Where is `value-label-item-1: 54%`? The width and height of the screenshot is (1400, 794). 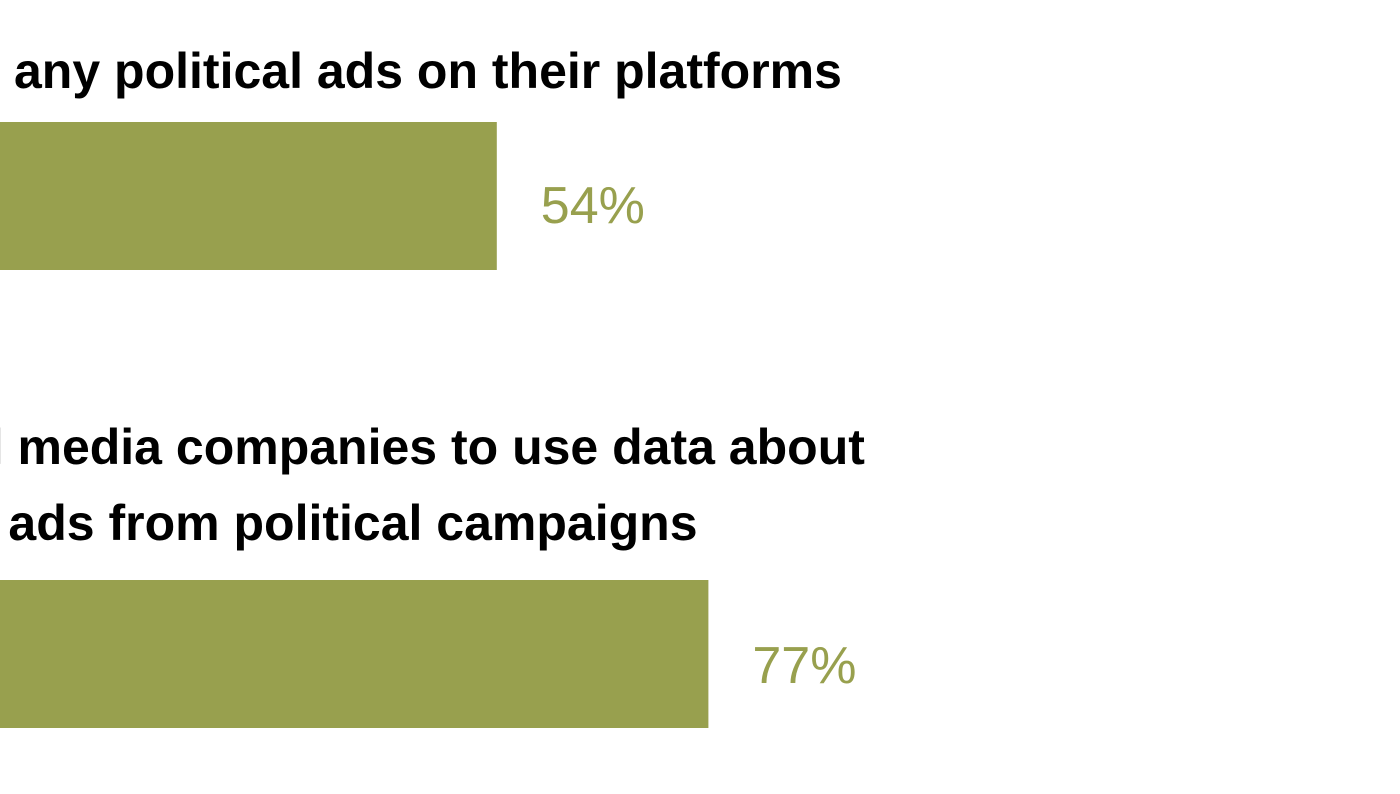
value-label-item-1: 54% is located at coordinates (593, 206).